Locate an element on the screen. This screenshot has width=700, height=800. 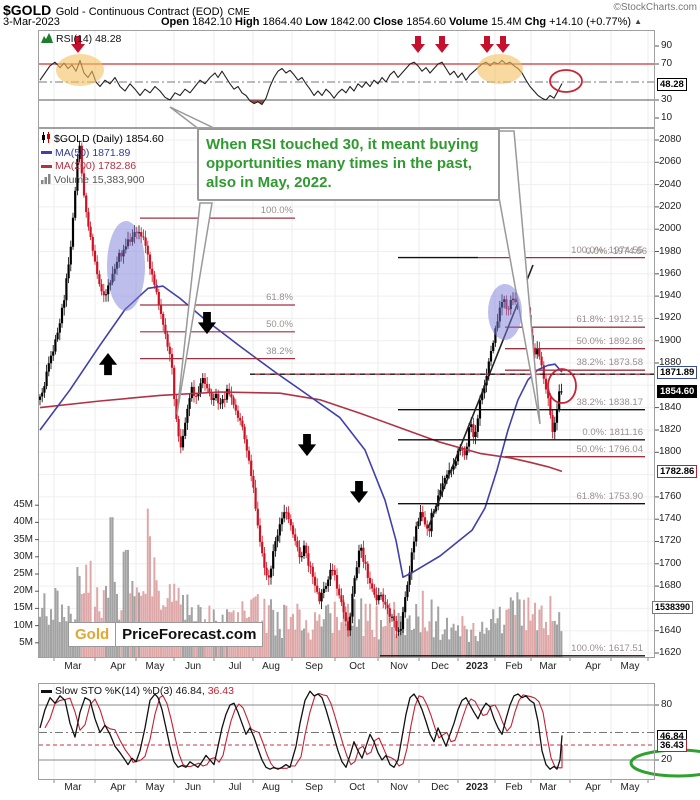
highlight-ellipse-purple is located at coordinates (505, 312).